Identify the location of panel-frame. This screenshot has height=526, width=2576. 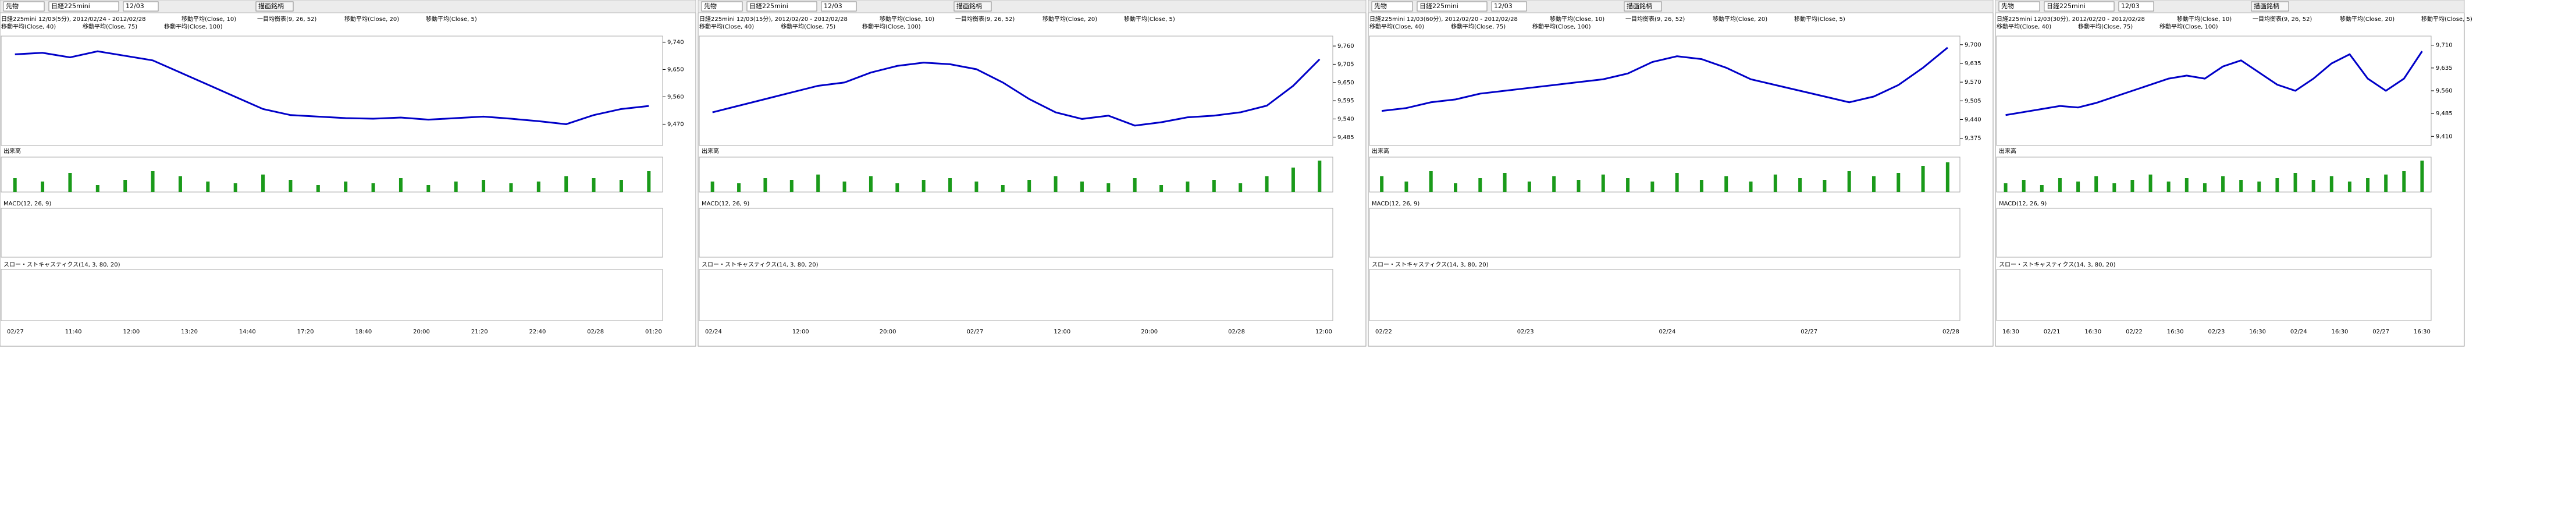
(2230, 173).